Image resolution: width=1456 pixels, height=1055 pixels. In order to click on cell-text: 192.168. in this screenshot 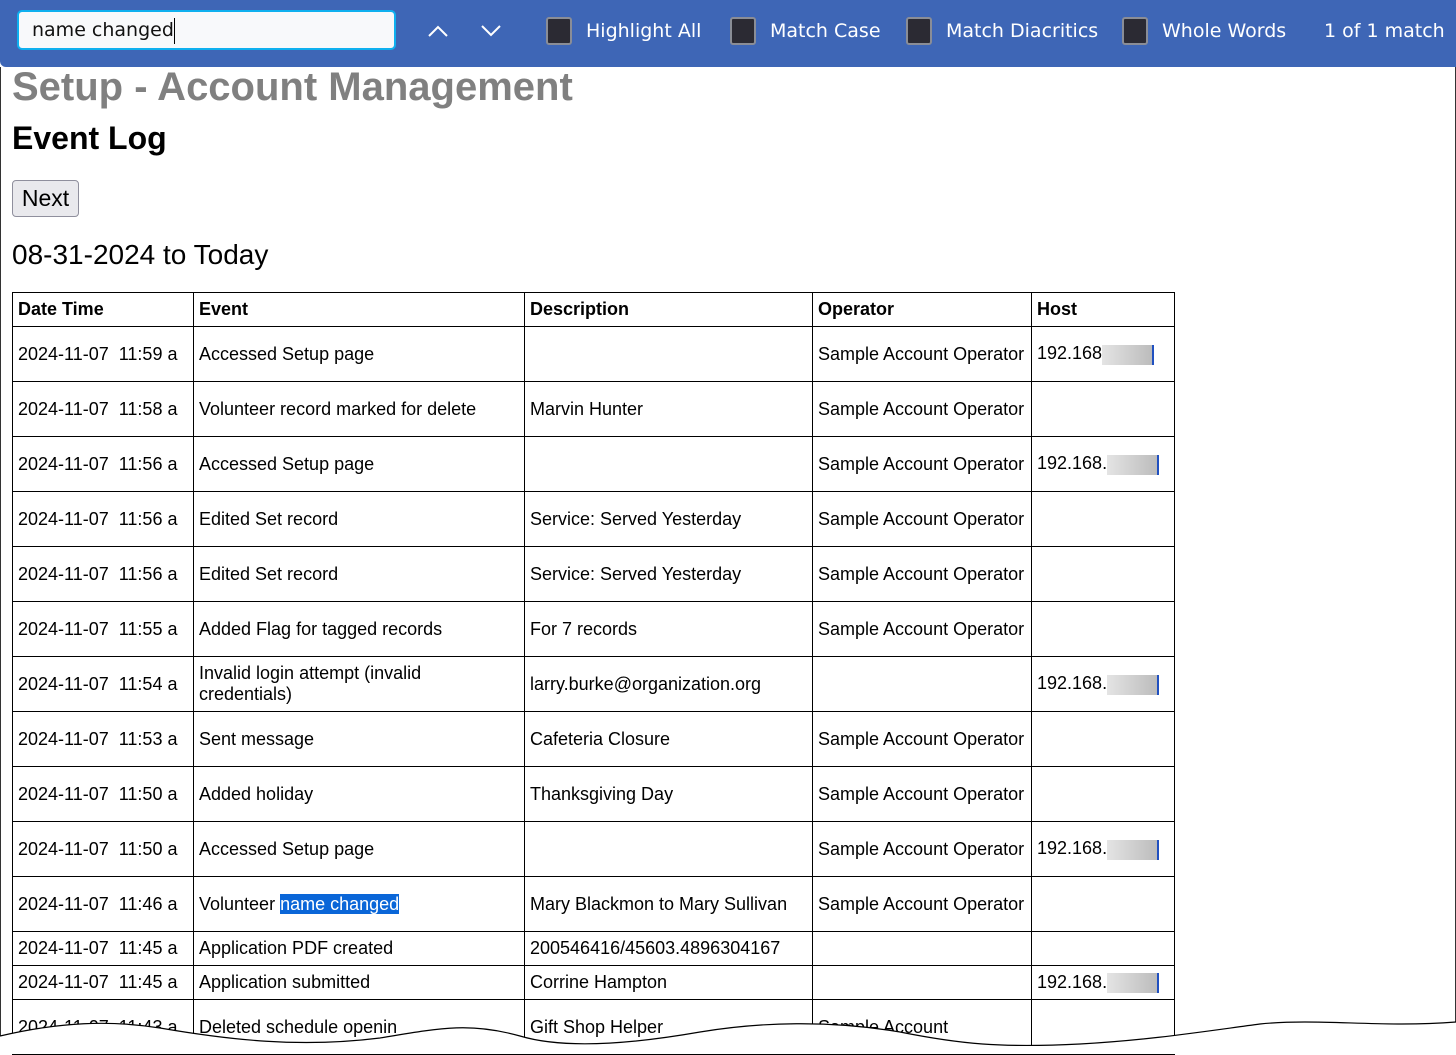, I will do `click(1072, 848)`.